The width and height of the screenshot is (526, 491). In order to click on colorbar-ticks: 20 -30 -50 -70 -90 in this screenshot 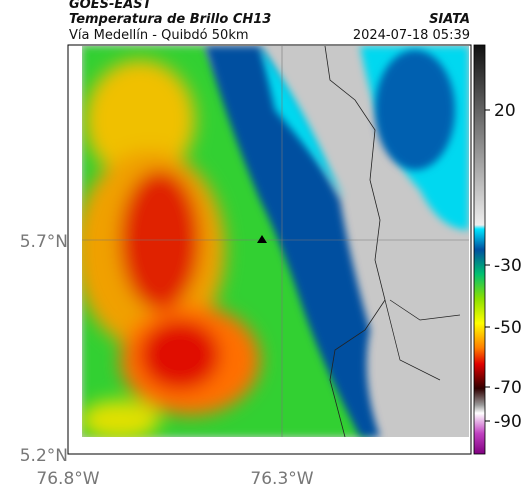, I will do `click(503, 266)`.